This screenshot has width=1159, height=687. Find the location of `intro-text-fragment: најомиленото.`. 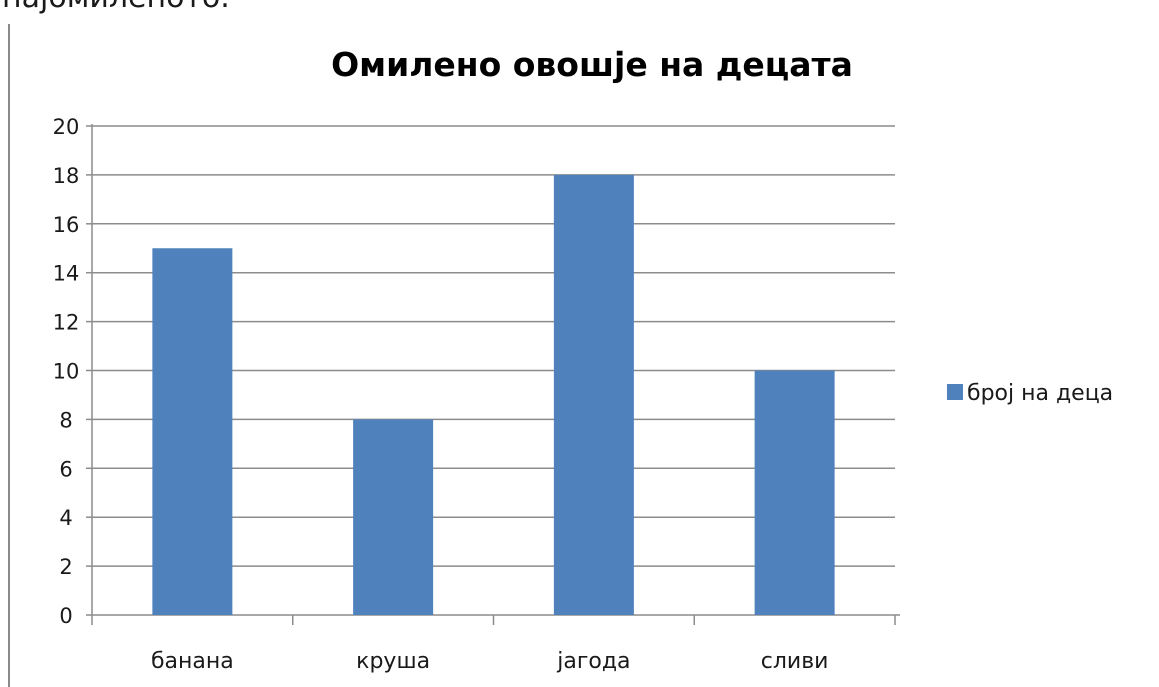

intro-text-fragment: најомиленото. is located at coordinates (116, 9).